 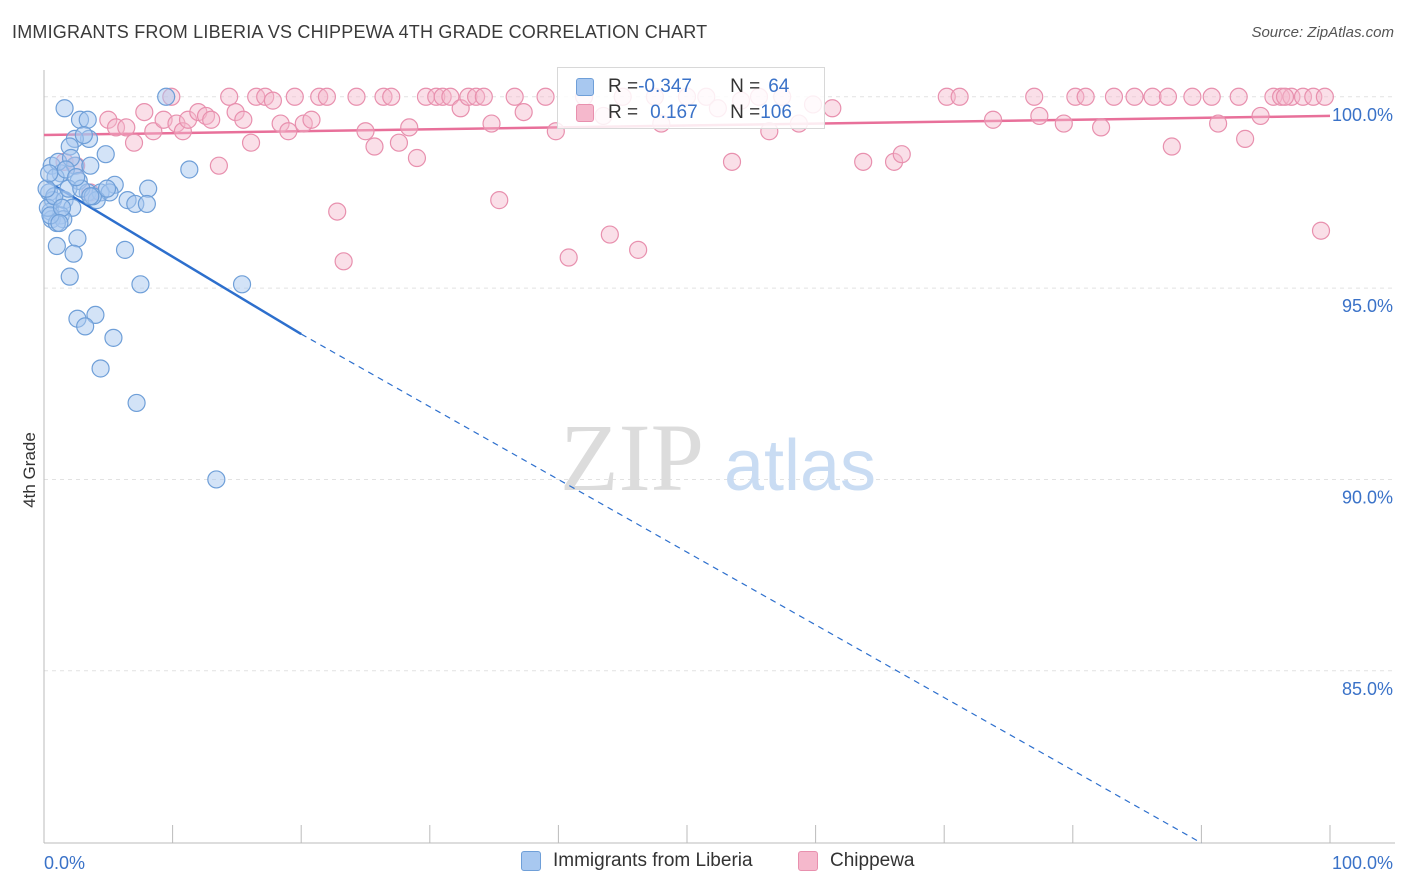 I want to click on x-tick-label: 100.0%, so click(x=1362, y=863).